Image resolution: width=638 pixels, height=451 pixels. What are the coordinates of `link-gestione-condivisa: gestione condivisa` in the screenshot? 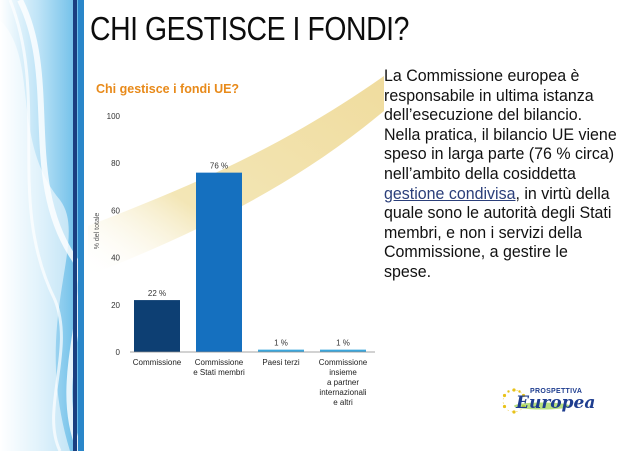 It's located at (450, 193).